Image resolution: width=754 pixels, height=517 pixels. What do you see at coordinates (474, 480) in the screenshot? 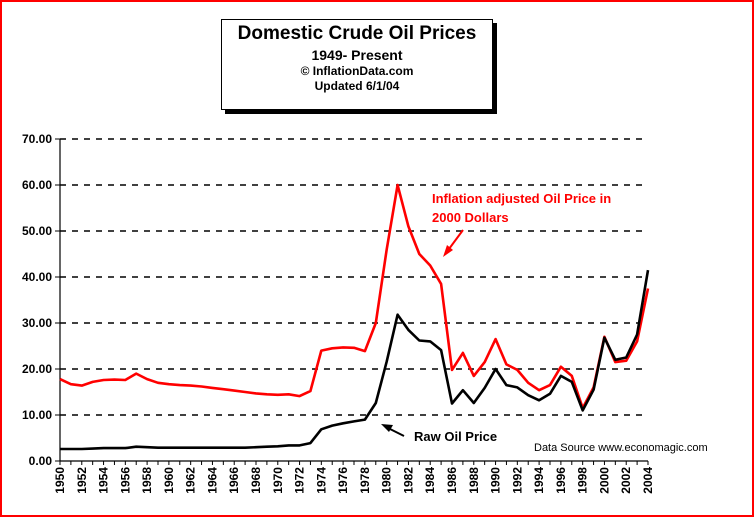
I see `x-tick-label: 1988` at bounding box center [474, 480].